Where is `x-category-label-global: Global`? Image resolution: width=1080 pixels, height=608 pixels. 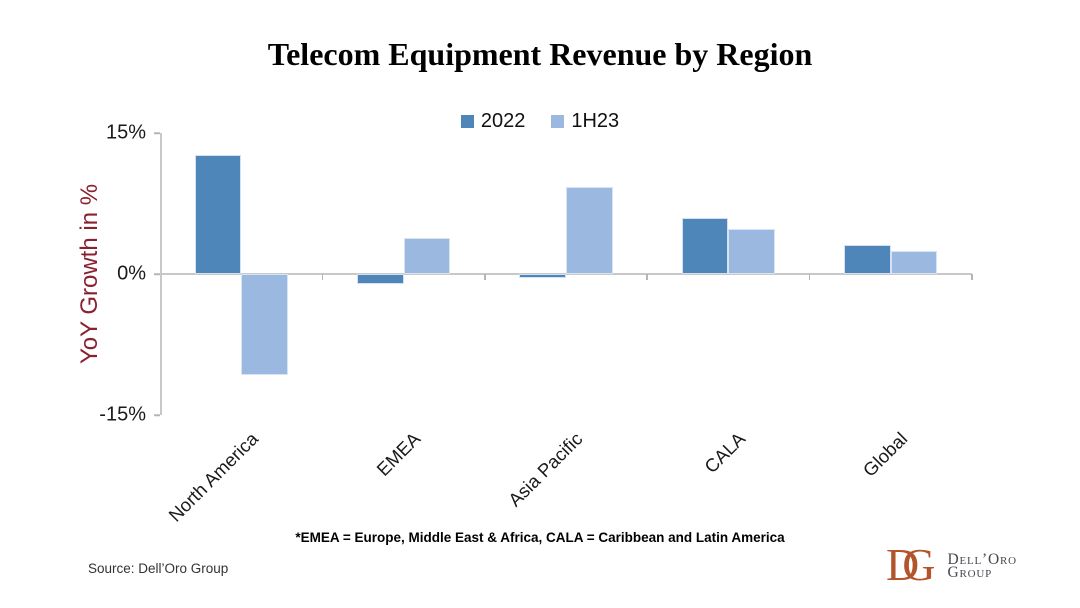 x-category-label-global: Global is located at coordinates (885, 454).